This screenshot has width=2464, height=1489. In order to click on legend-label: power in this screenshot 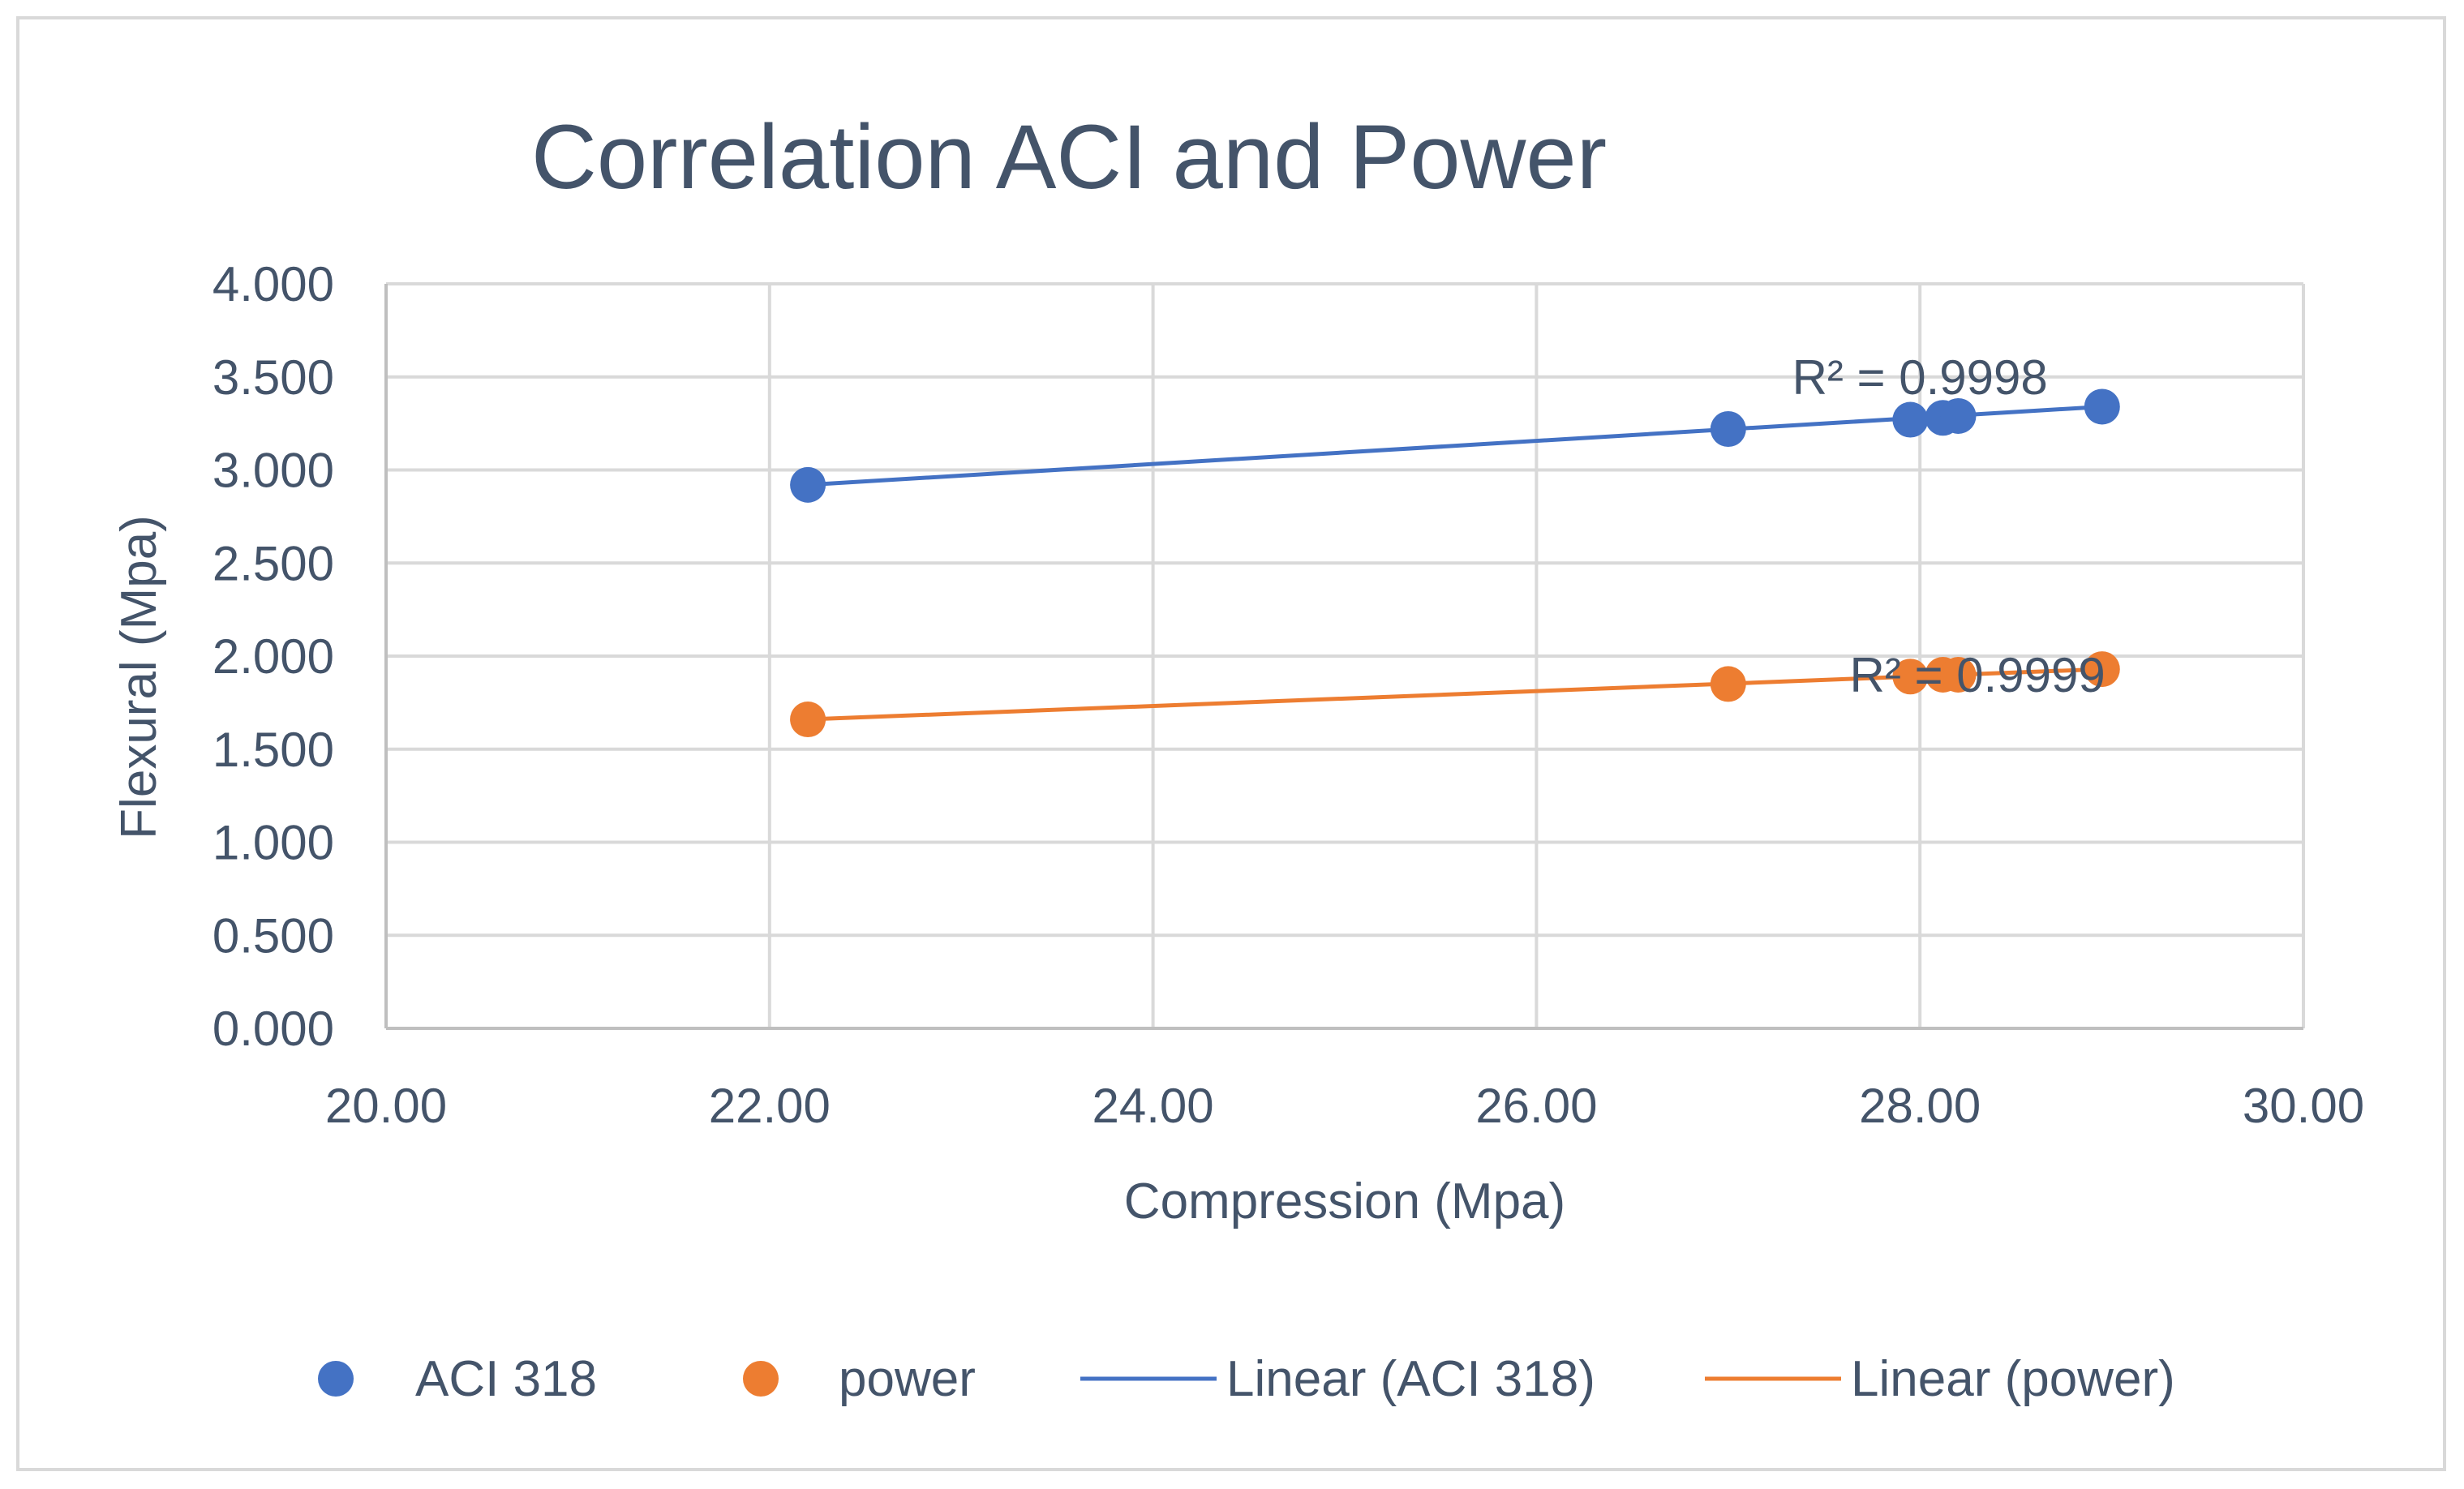, I will do `click(907, 1379)`.